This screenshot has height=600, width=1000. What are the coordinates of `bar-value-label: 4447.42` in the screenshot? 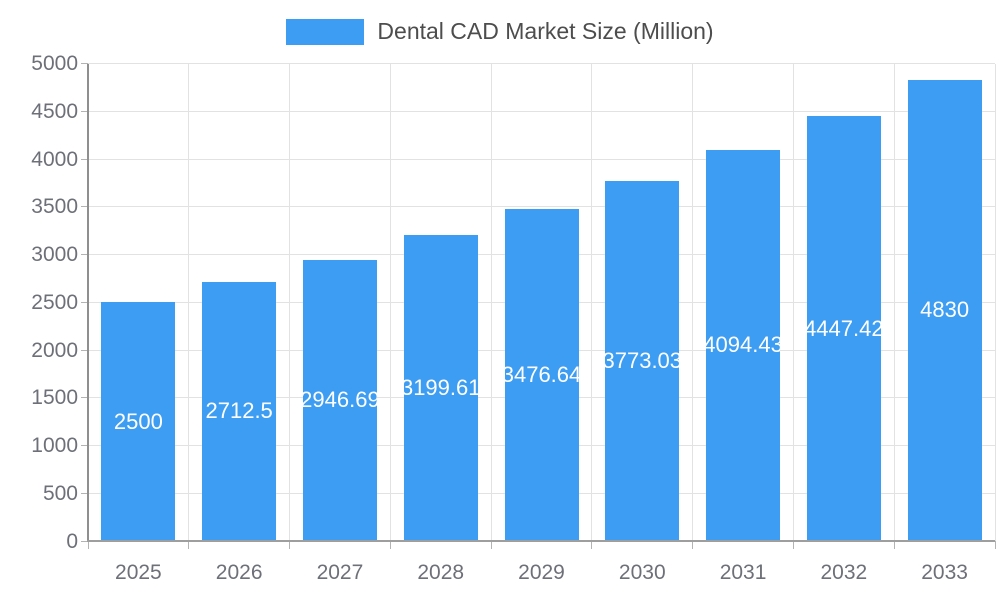 It's located at (843, 328).